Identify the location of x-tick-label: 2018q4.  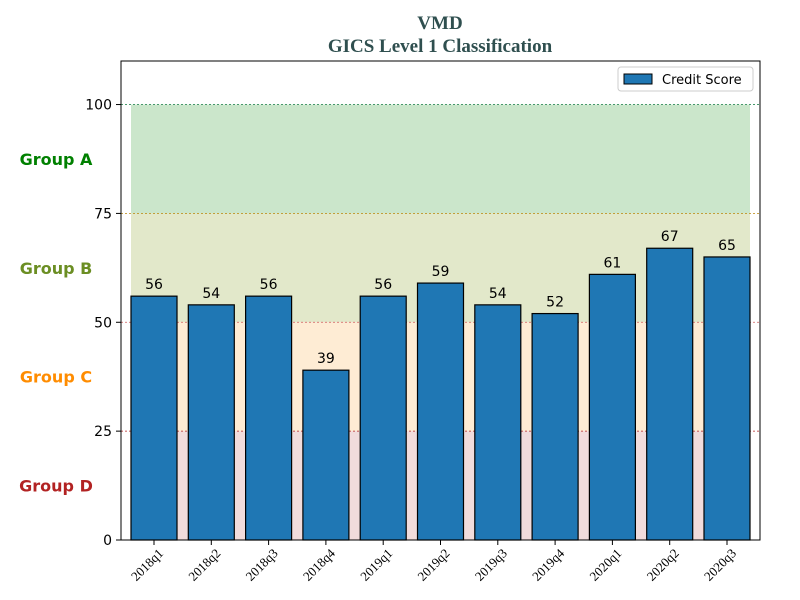
(319, 564).